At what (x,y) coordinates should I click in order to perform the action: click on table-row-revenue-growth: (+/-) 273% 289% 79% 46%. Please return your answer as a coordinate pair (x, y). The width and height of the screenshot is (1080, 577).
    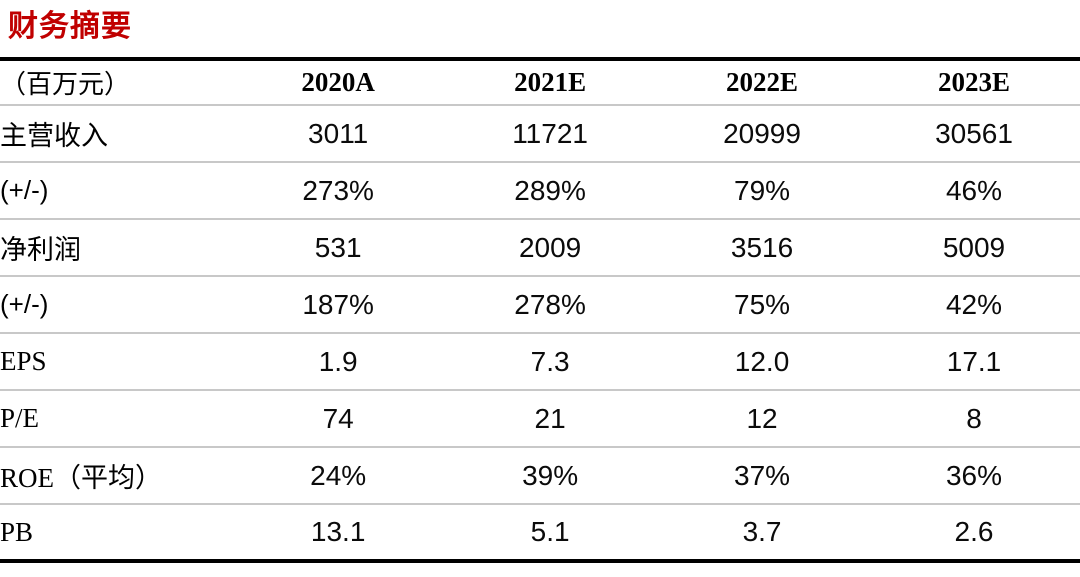
    Looking at the image, I should click on (540, 190).